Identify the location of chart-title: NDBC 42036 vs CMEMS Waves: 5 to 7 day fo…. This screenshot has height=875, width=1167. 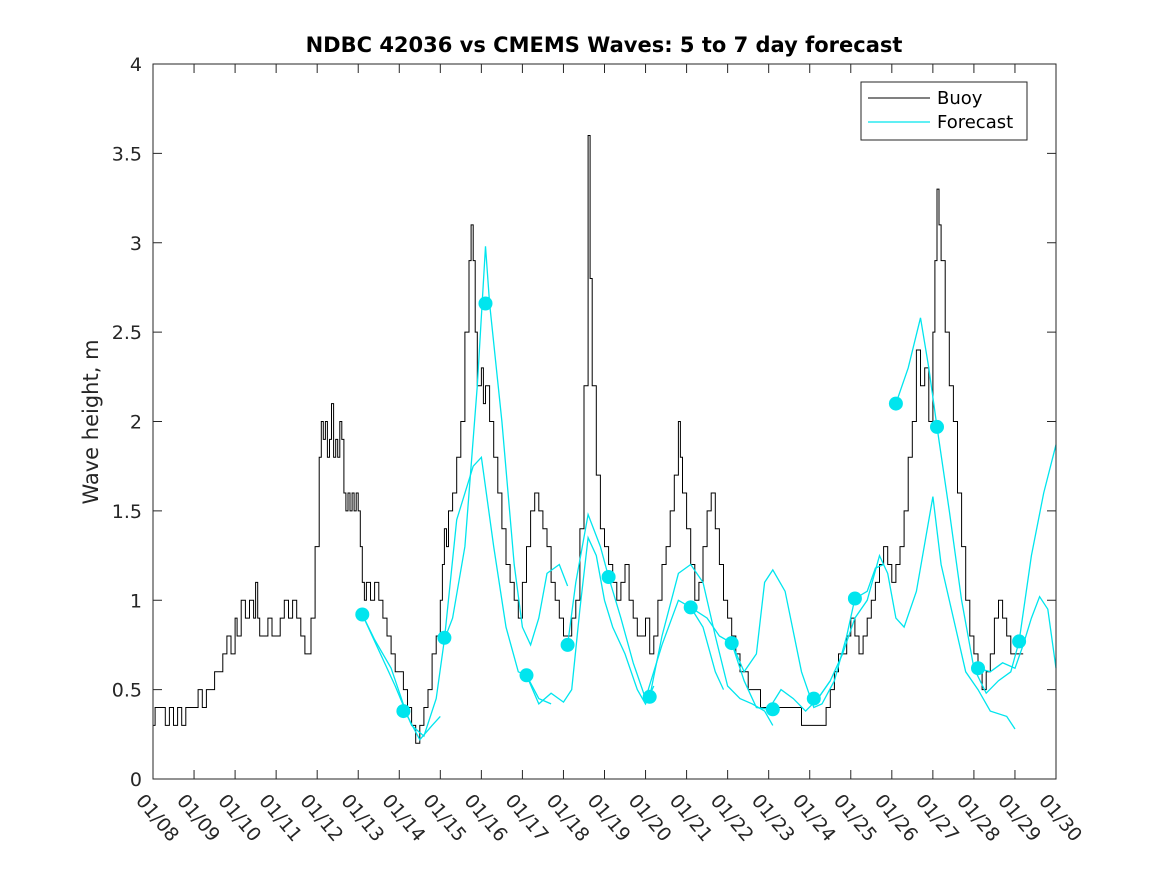
(604, 45).